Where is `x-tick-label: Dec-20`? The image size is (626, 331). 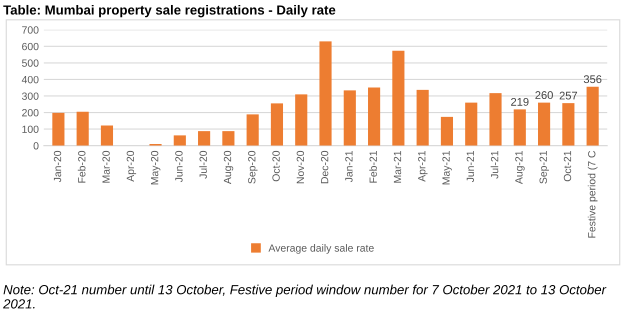
x-tick-label: Dec-20 is located at coordinates (324, 167).